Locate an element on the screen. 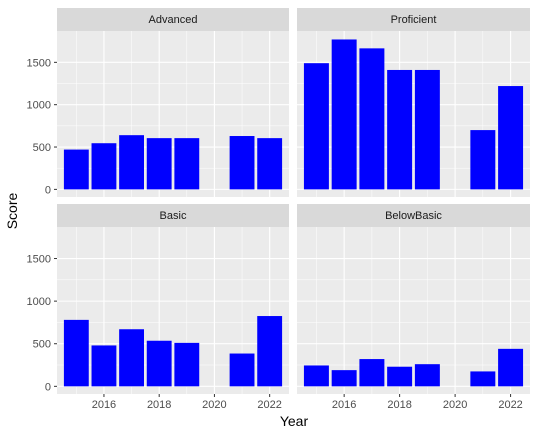 Image resolution: width=538 pixels, height=436 pixels. strip-label: Proficient is located at coordinates (414, 20).